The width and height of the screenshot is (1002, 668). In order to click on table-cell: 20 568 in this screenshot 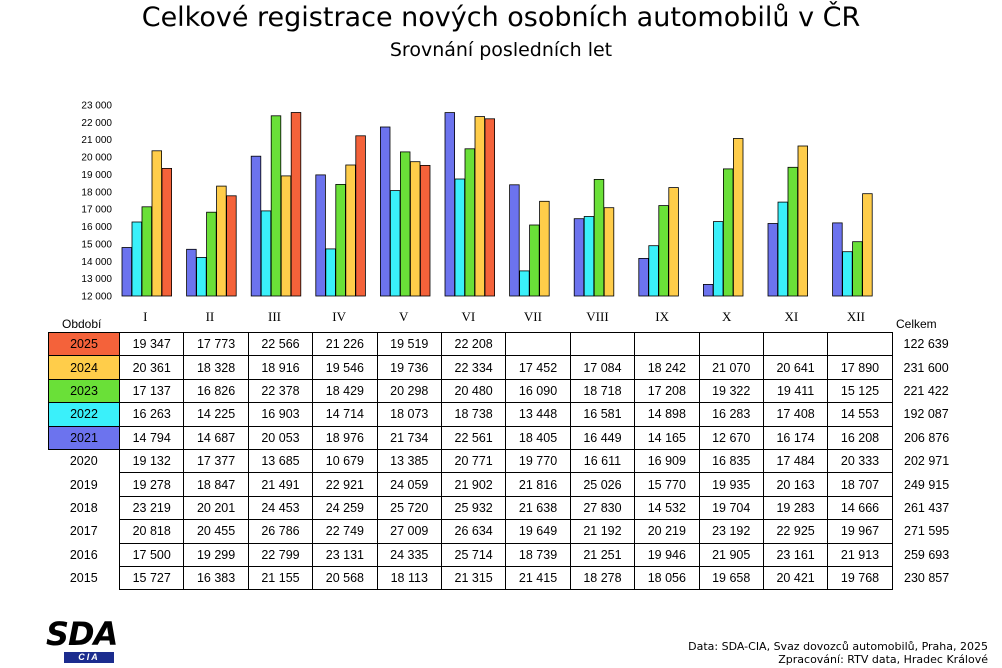, I will do `click(345, 578)`.